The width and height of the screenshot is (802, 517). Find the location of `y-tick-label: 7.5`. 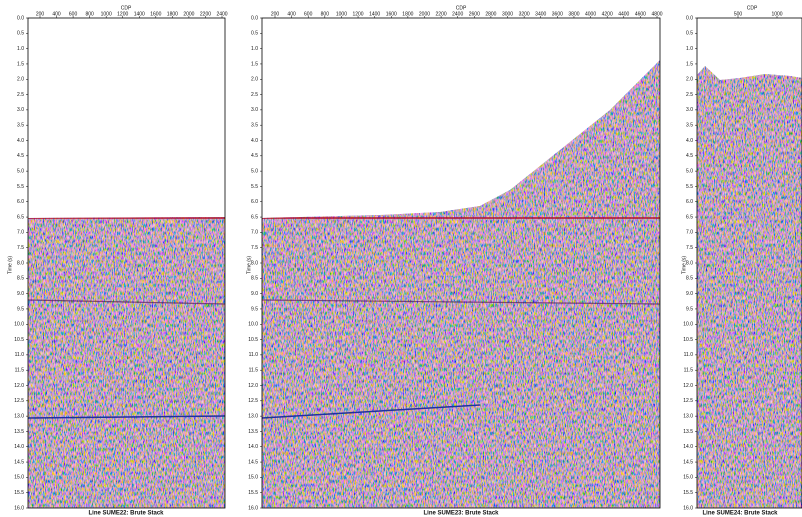

y-tick-label: 7.5 is located at coordinates (689, 248).